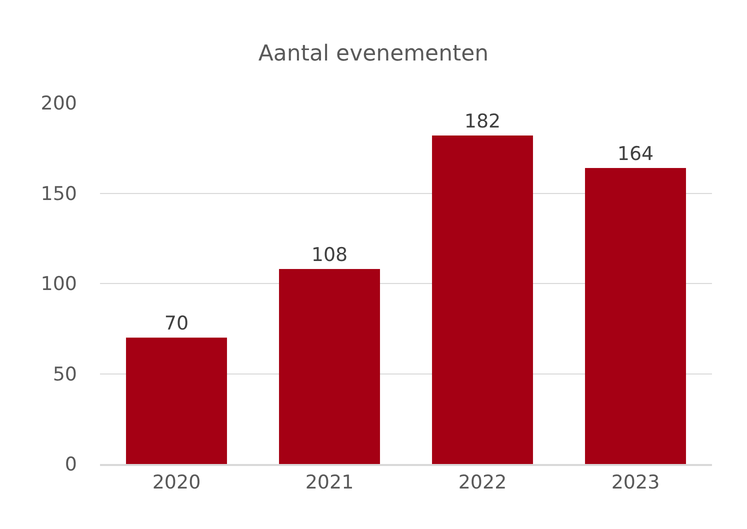 This screenshot has width=747, height=529. What do you see at coordinates (176, 483) in the screenshot?
I see `x-tick-label: 2020` at bounding box center [176, 483].